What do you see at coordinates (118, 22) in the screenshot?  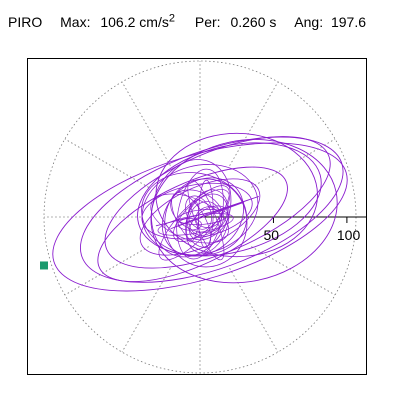 I see `max-number: 106.2` at bounding box center [118, 22].